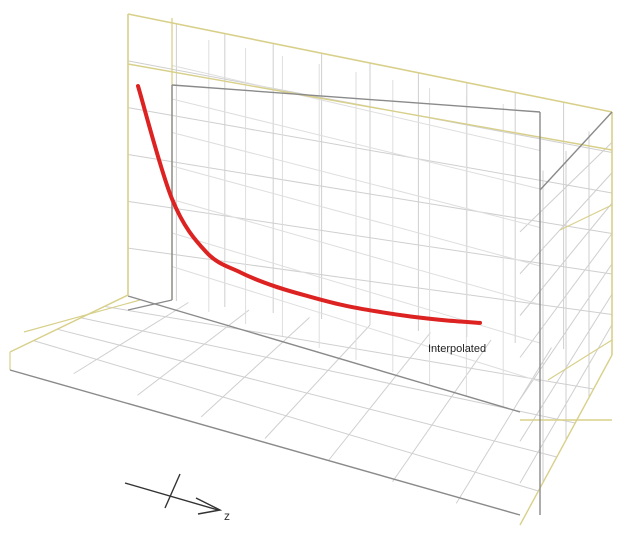  I want to click on side-wall-upper-edge, so click(586, 217).